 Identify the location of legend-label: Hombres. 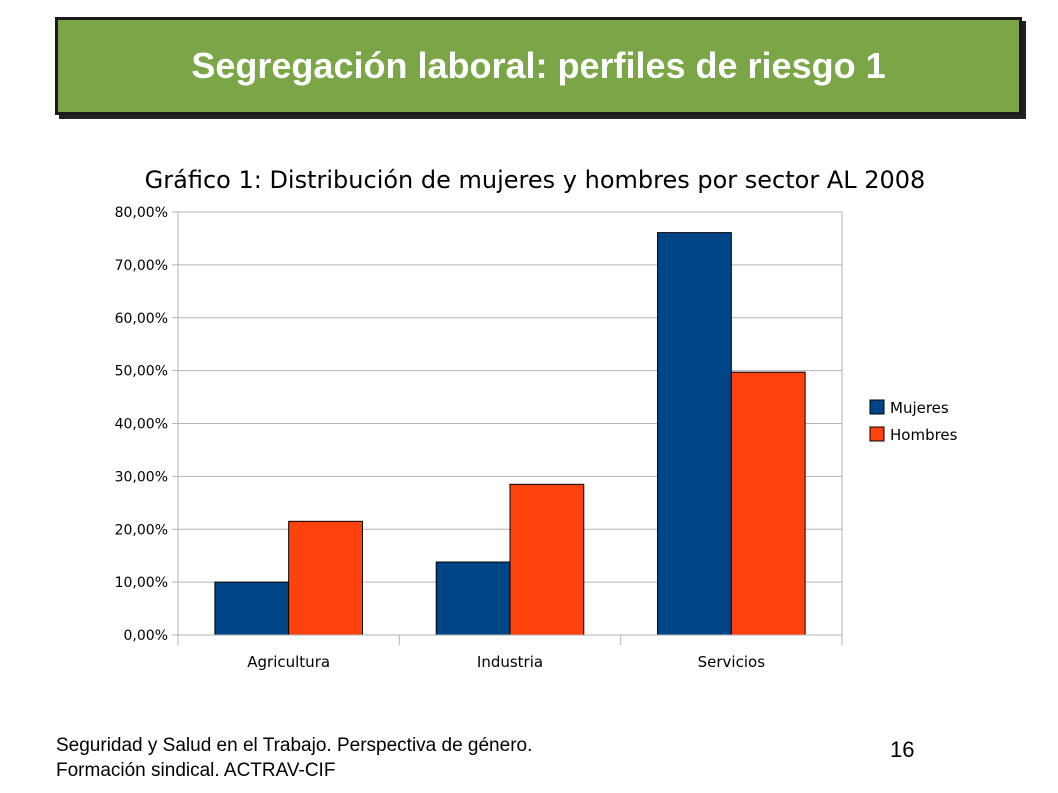
(924, 435).